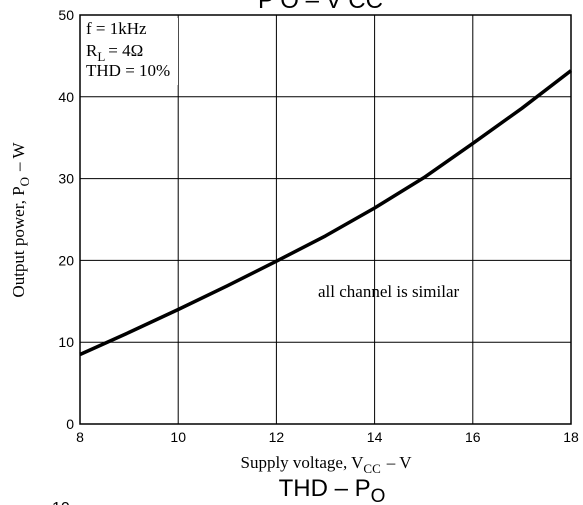  Describe the element at coordinates (178, 437) in the screenshot. I see `x-tick-label-1: 10` at that location.